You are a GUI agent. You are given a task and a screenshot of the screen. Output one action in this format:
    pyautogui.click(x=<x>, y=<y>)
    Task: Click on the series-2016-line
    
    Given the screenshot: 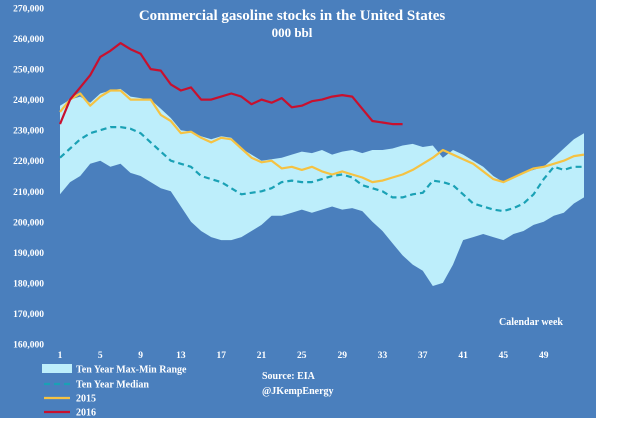 What is the action you would take?
    pyautogui.click(x=230, y=83)
    